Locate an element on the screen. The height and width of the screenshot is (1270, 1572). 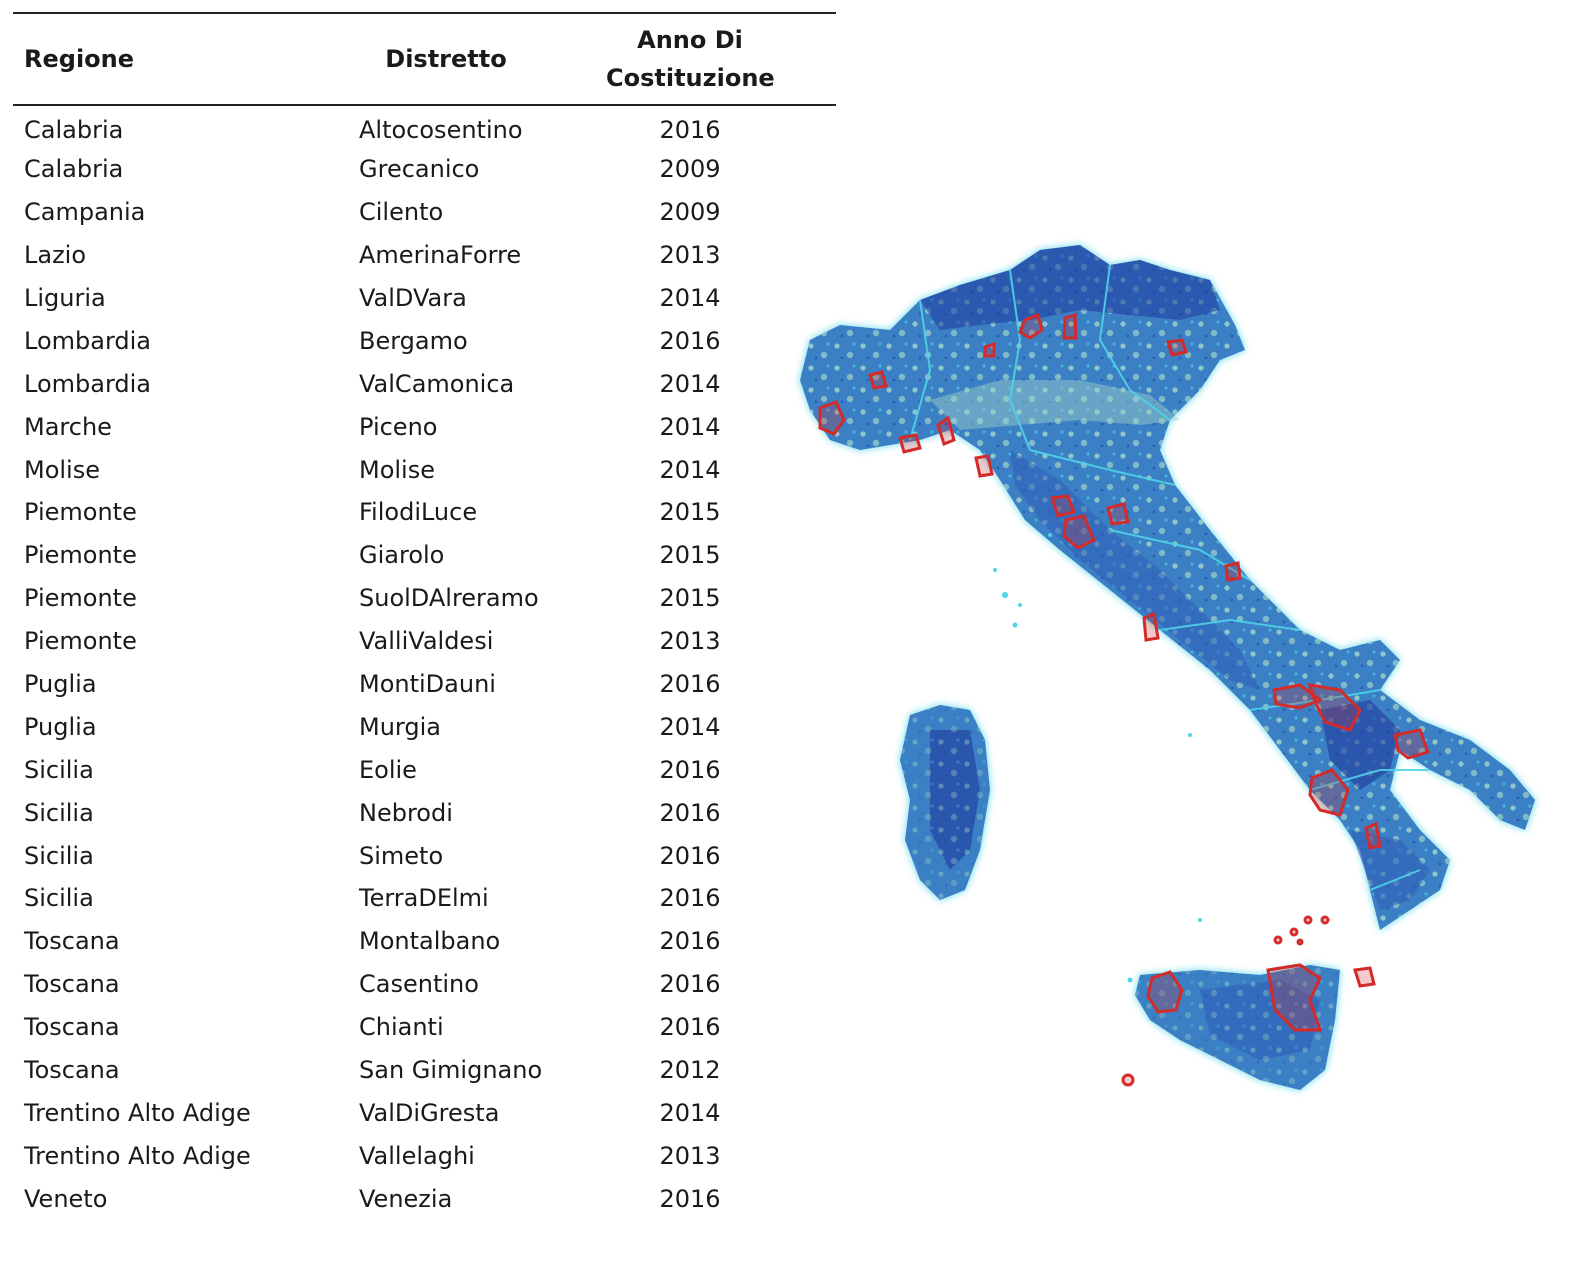
cell-distretto: TerraDElmi is located at coordinates (424, 898).